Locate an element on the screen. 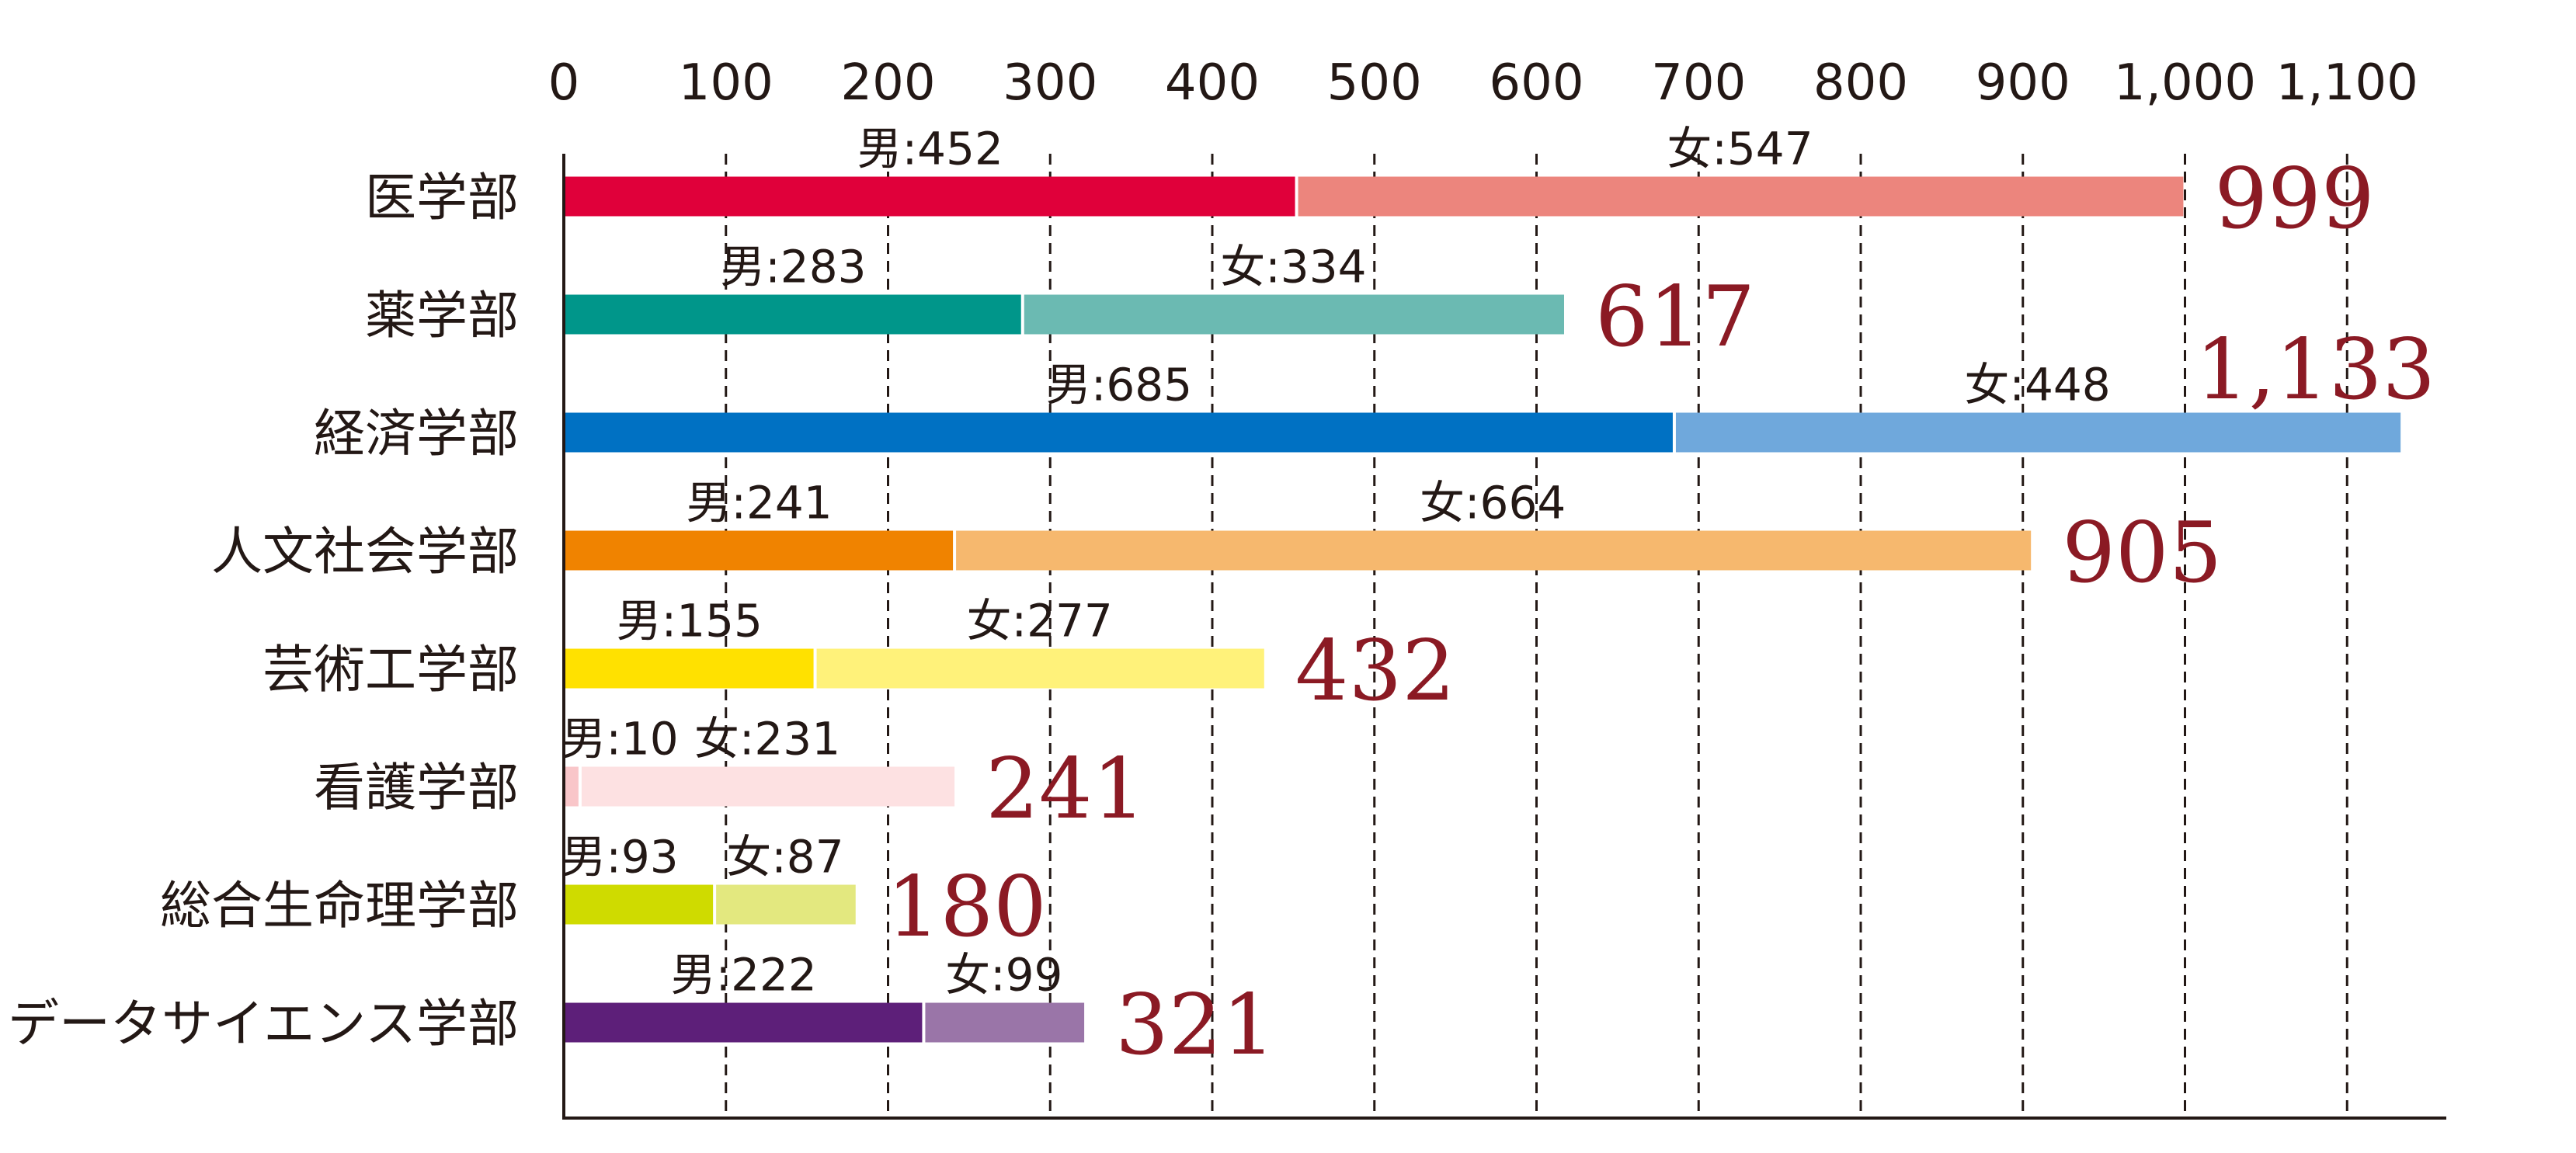  male-count-label: 男:93 is located at coordinates (619, 857).